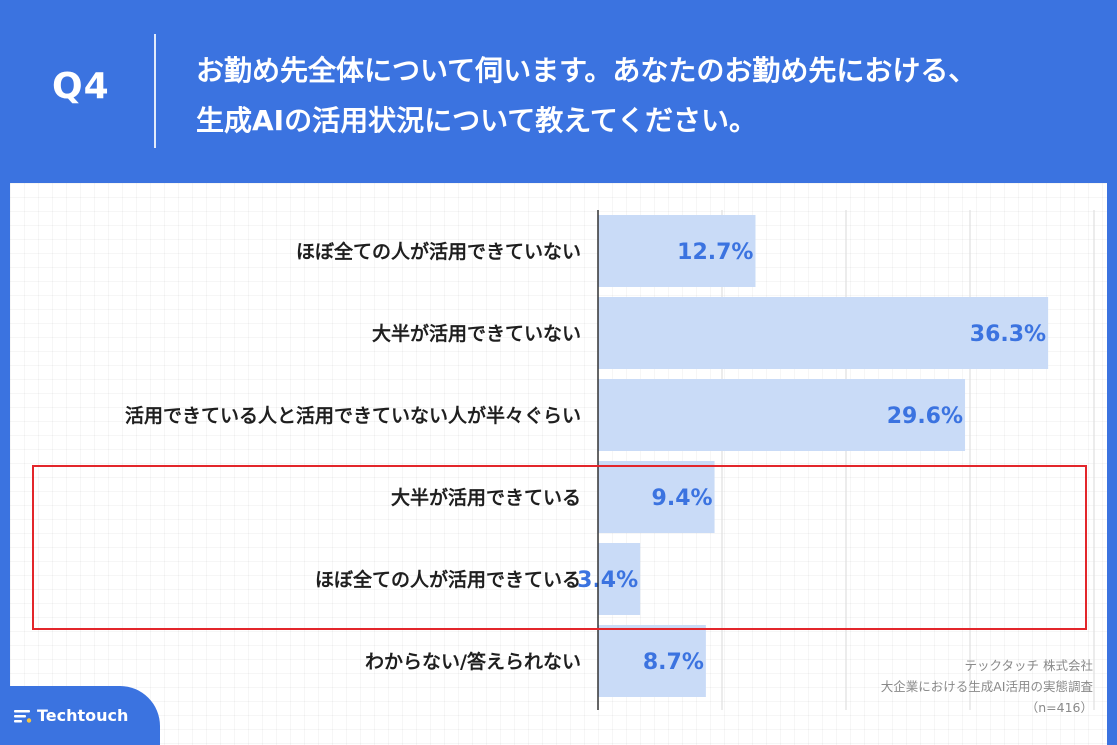  I want to click on question-number: Q4, so click(81, 86).